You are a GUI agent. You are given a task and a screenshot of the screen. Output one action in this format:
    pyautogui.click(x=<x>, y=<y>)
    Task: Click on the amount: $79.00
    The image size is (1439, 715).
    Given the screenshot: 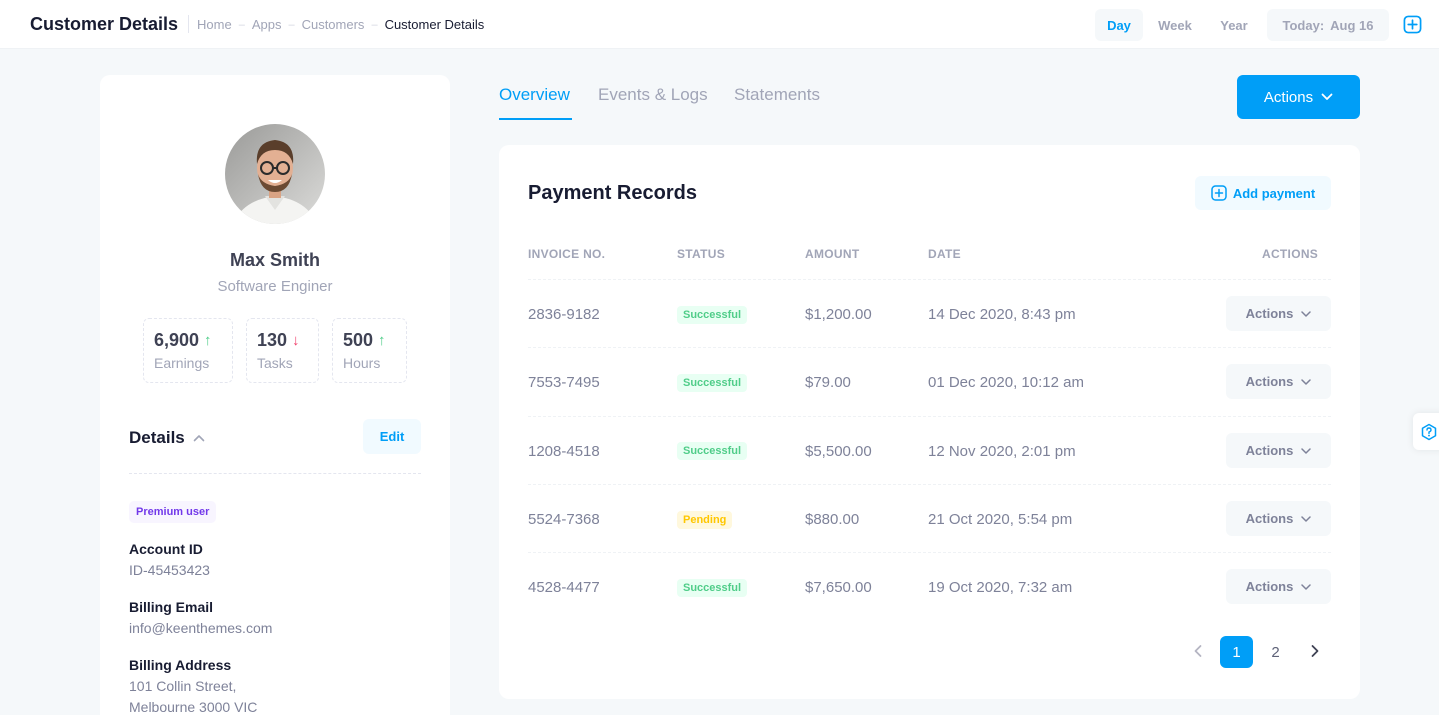 What is the action you would take?
    pyautogui.click(x=828, y=382)
    